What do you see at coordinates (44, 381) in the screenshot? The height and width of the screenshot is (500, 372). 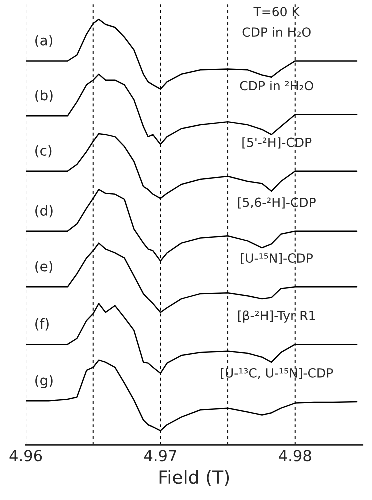 I see `series-label: (g)` at bounding box center [44, 381].